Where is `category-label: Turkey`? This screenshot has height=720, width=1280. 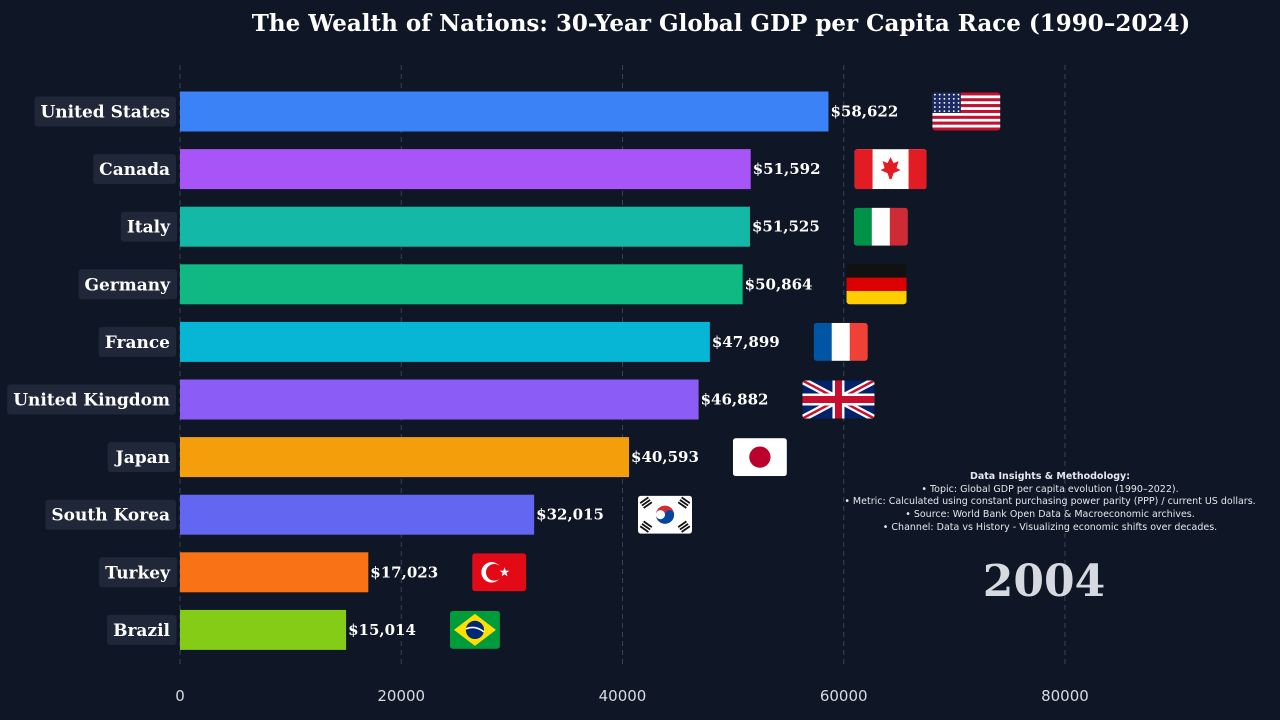
category-label: Turkey is located at coordinates (138, 573).